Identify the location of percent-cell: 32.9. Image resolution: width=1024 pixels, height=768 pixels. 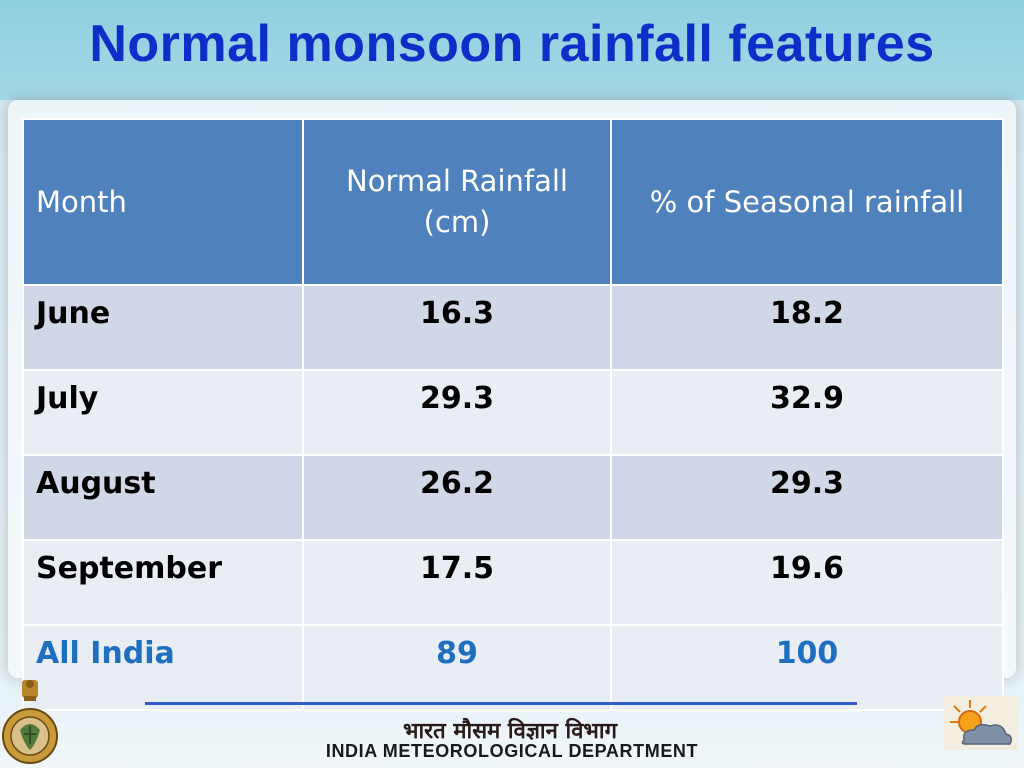
(807, 412).